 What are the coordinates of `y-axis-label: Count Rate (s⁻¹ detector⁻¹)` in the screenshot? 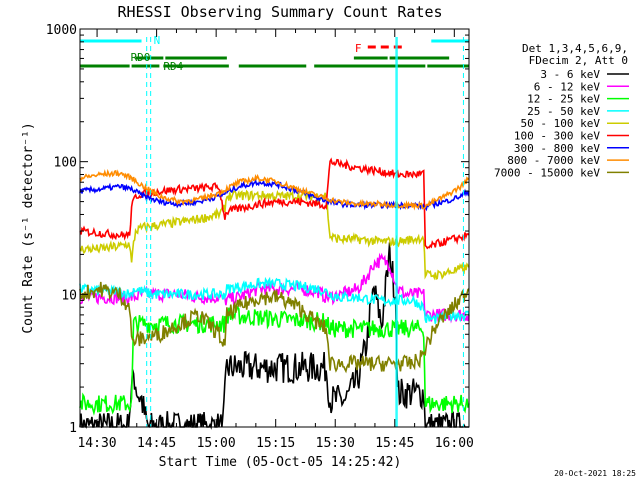 It's located at (28, 227).